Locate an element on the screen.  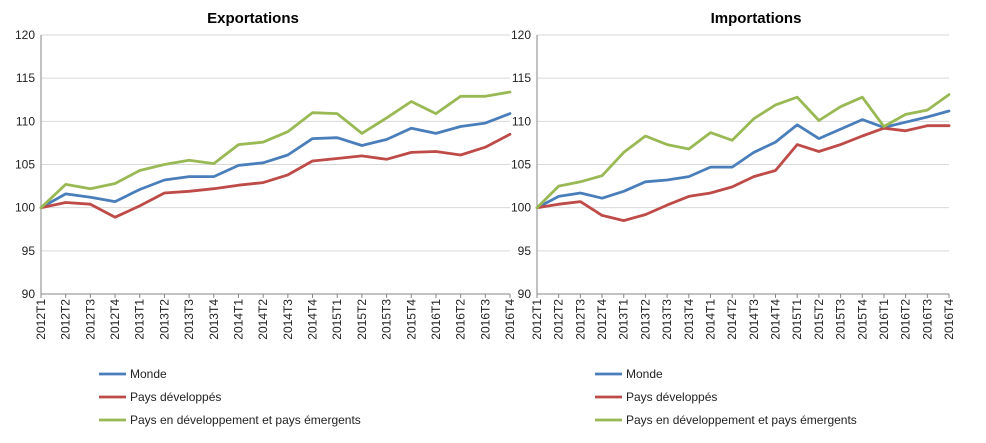
chart-title: Importations is located at coordinates (756, 18).